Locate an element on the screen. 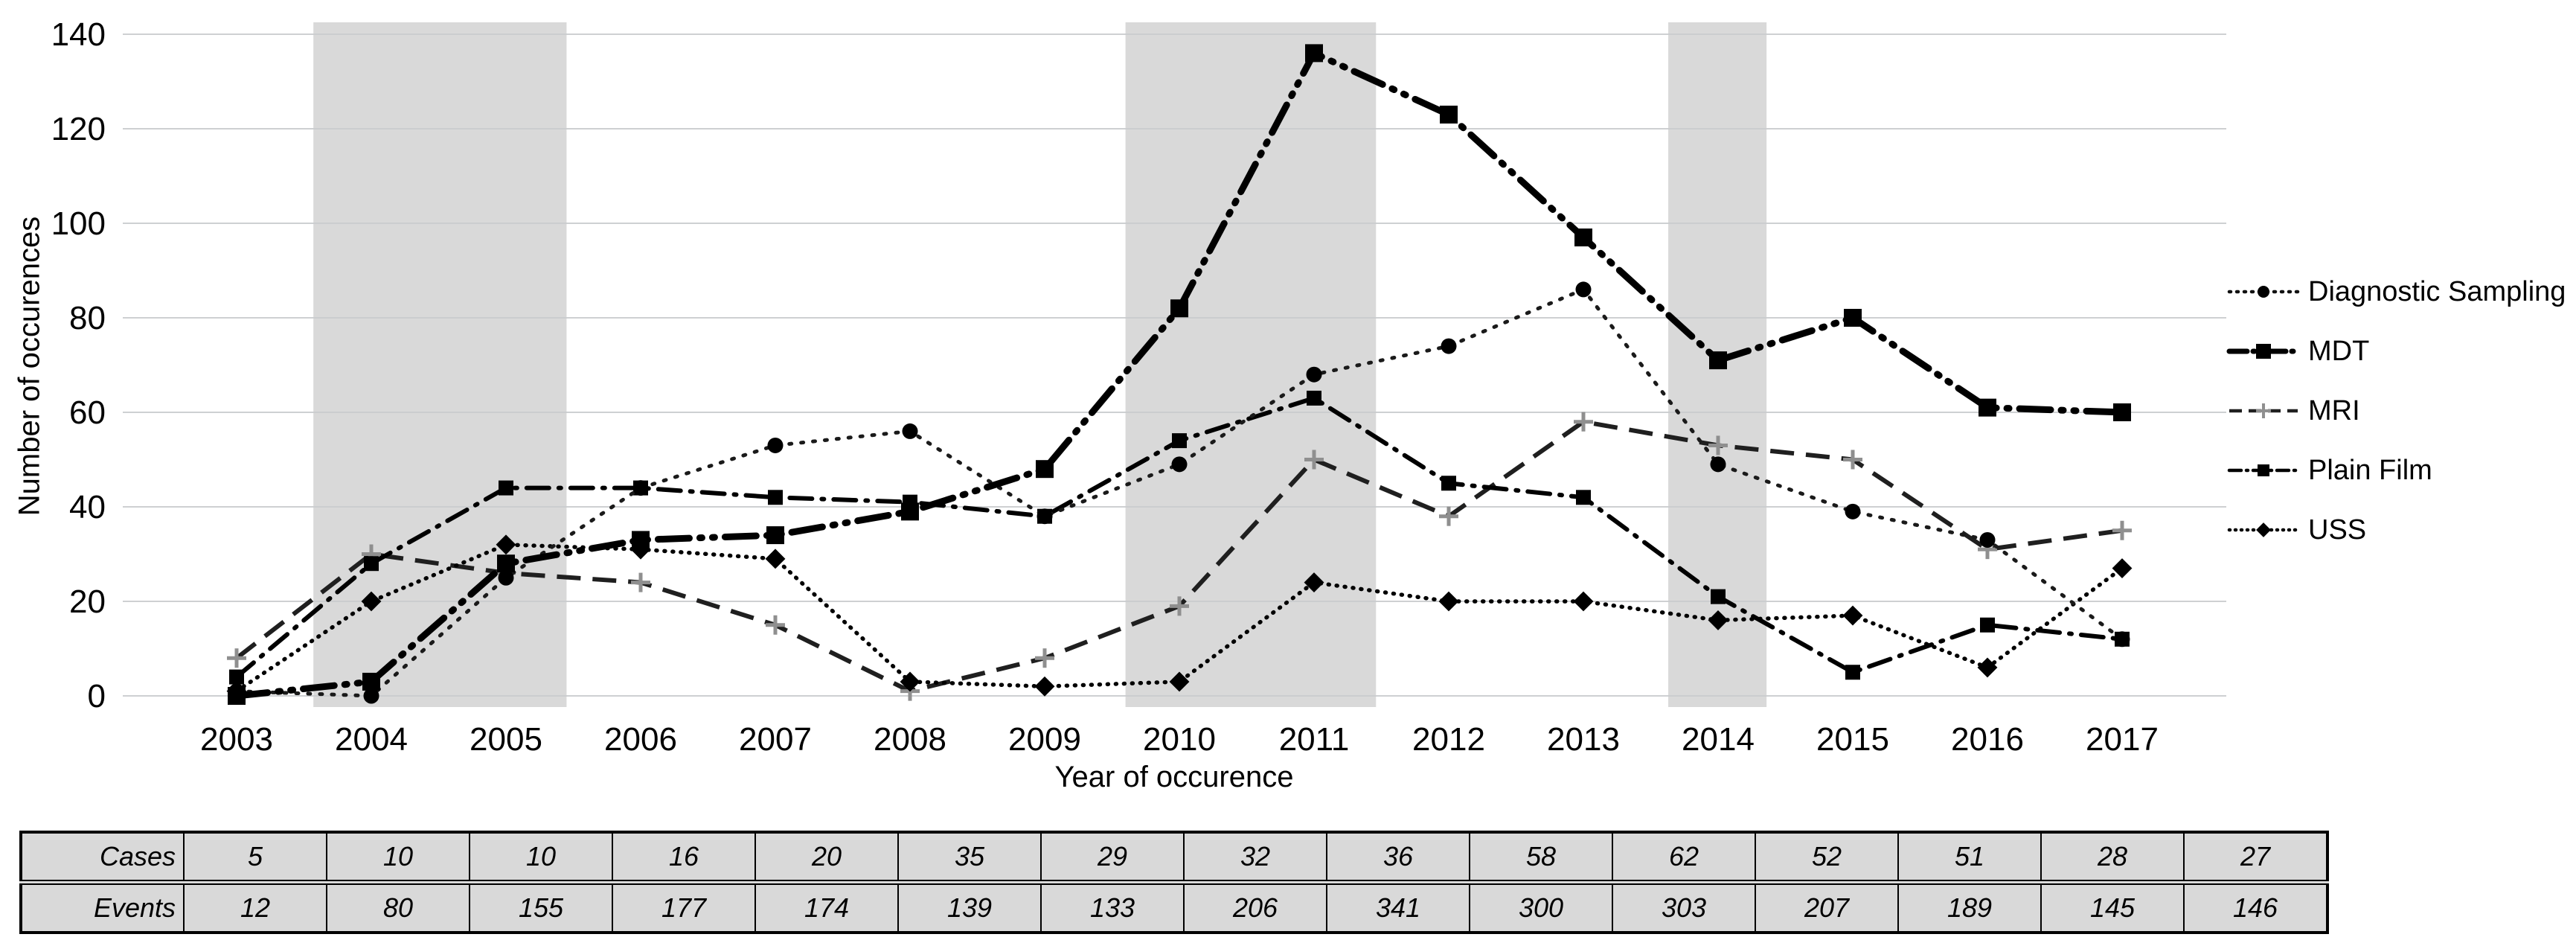 This screenshot has width=2576, height=940. events-cell: 155 is located at coordinates (541, 907).